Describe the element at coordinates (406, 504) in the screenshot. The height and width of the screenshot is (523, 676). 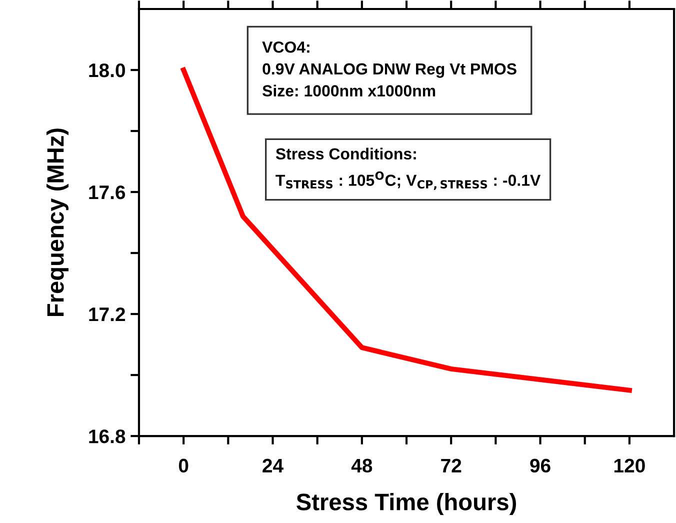
I see `x-axis-title: Stress Time (hours)` at that location.